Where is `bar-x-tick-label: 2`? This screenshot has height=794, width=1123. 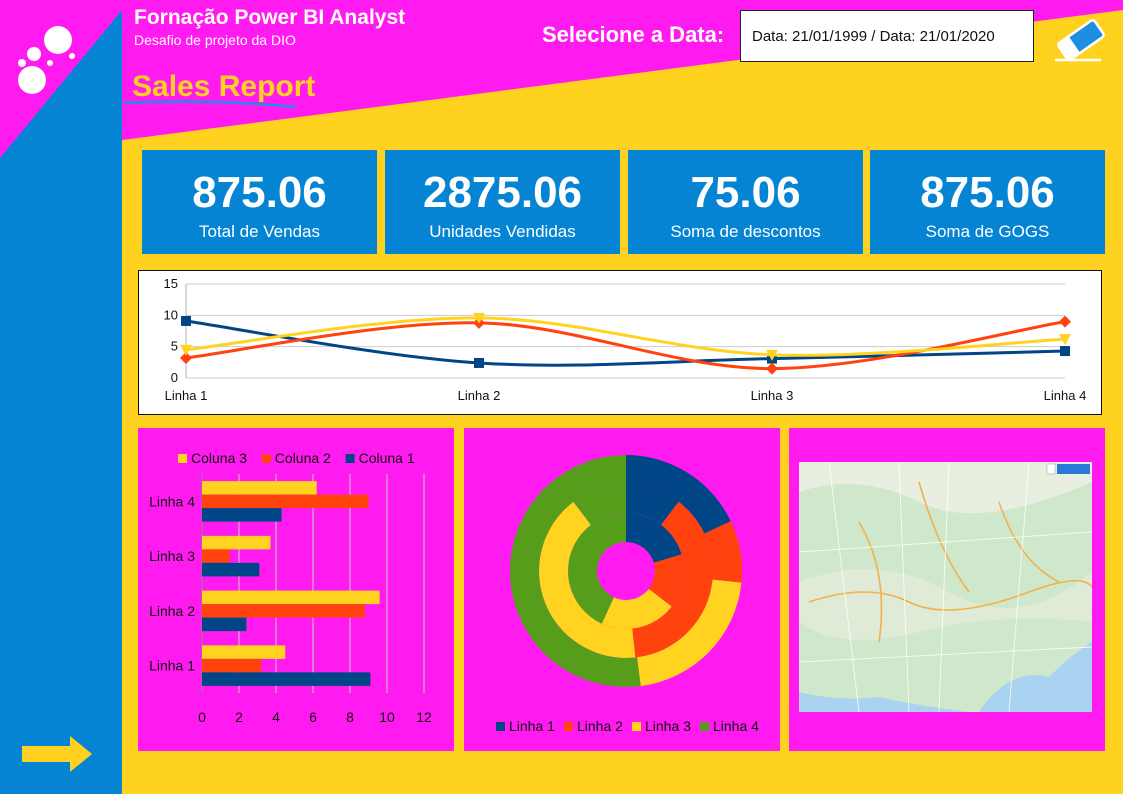
bar-x-tick-label: 2 is located at coordinates (239, 717).